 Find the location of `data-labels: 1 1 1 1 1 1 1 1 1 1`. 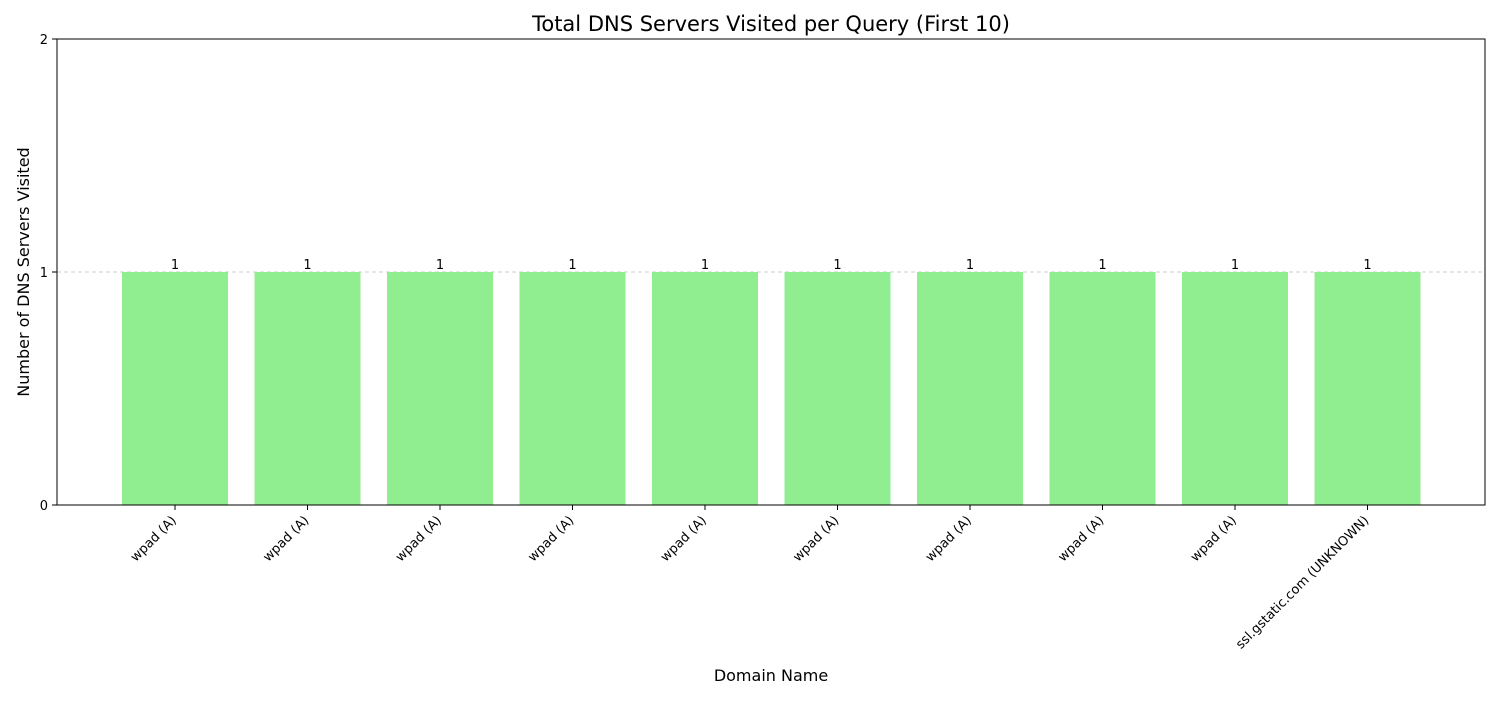

data-labels: 1 1 1 1 1 1 1 1 1 1 is located at coordinates (771, 265).